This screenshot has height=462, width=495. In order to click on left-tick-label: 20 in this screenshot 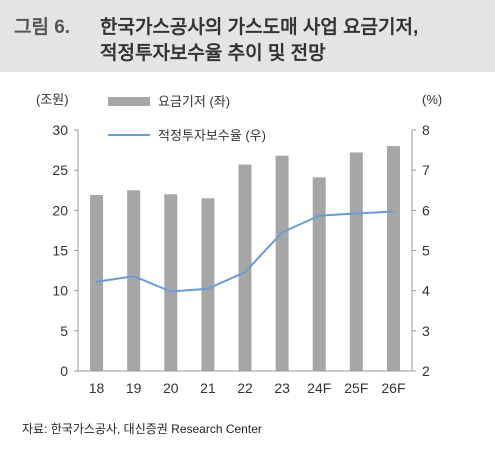, I will do `click(60, 210)`.